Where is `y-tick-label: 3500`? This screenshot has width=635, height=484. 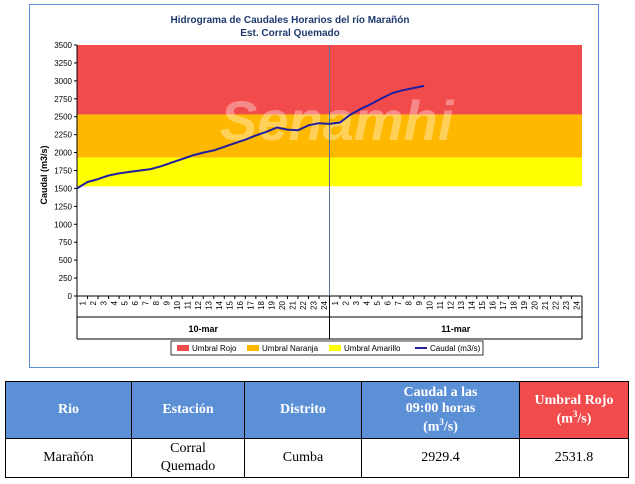 y-tick-label: 3500 is located at coordinates (63, 45).